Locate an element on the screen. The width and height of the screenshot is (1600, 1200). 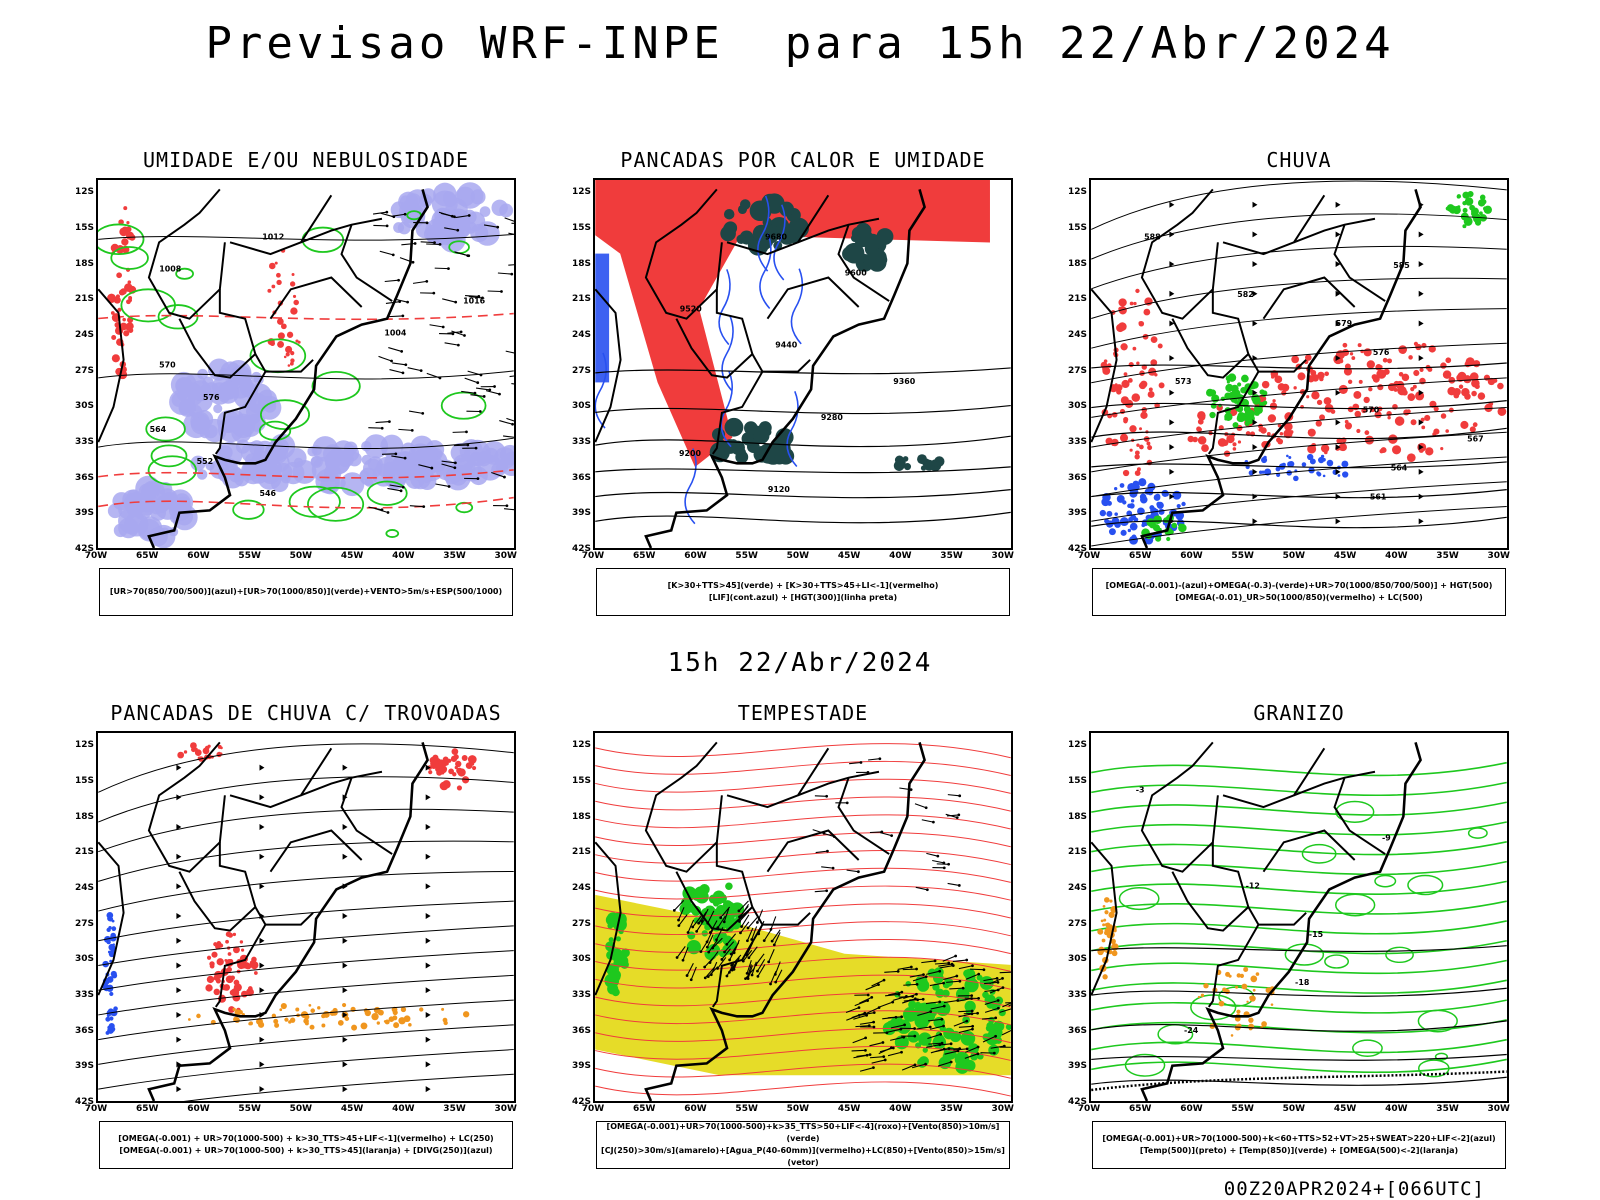
panel-title: UMIDADE E/OU NEBULOSIDADE is located at coordinates (306, 160).